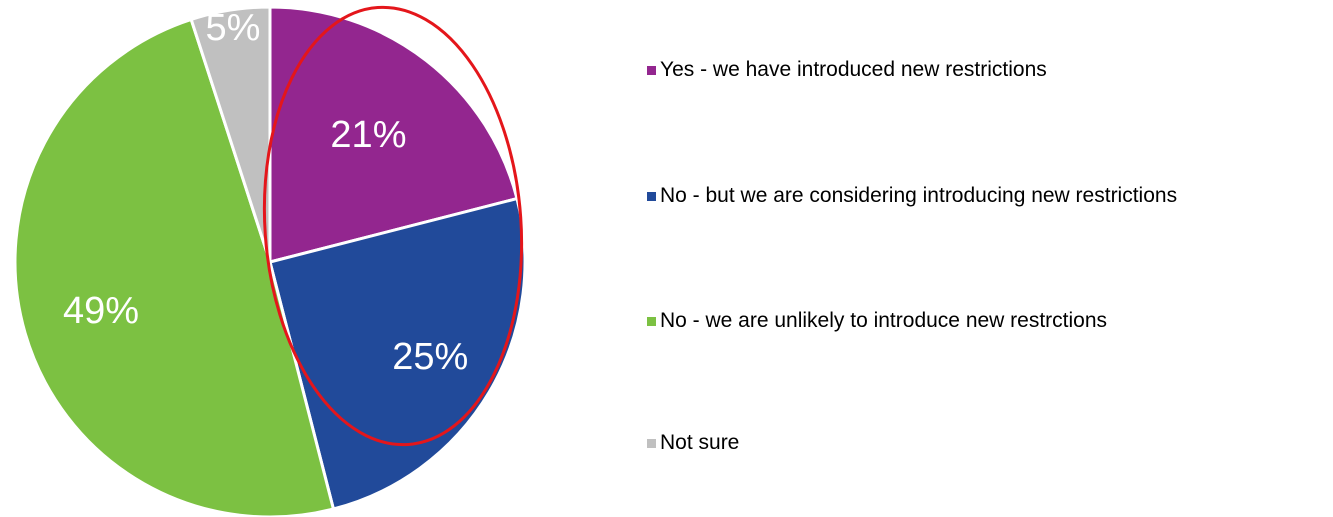  I want to click on legend-item-not-sure: Not sure, so click(693, 443).